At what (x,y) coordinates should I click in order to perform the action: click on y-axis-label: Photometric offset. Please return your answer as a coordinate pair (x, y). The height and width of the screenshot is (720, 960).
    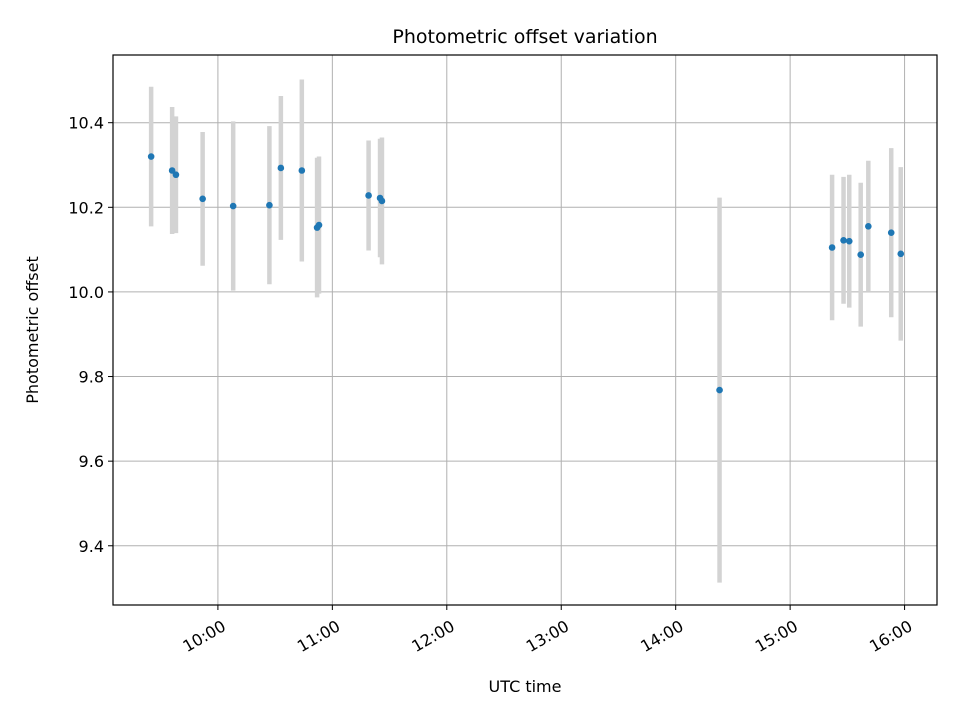
    Looking at the image, I should click on (32, 330).